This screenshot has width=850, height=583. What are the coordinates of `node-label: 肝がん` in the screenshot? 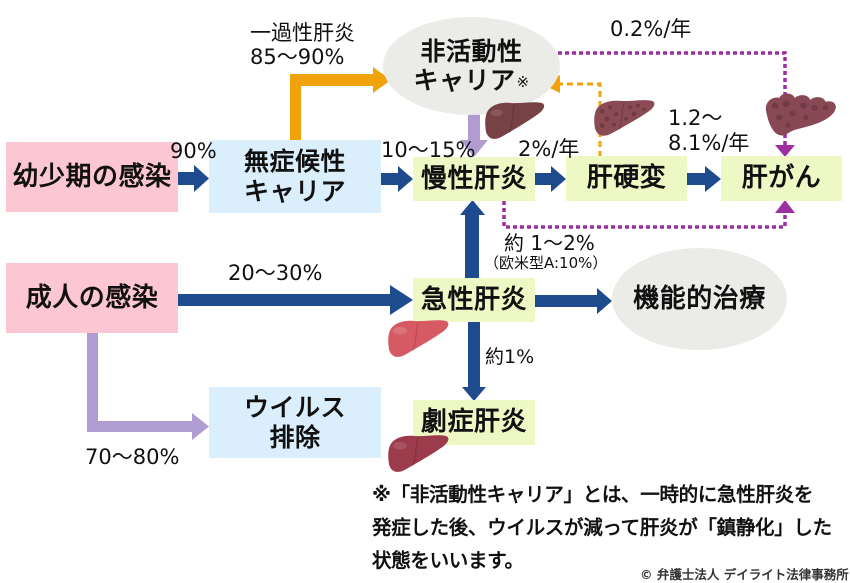 It's located at (781, 178).